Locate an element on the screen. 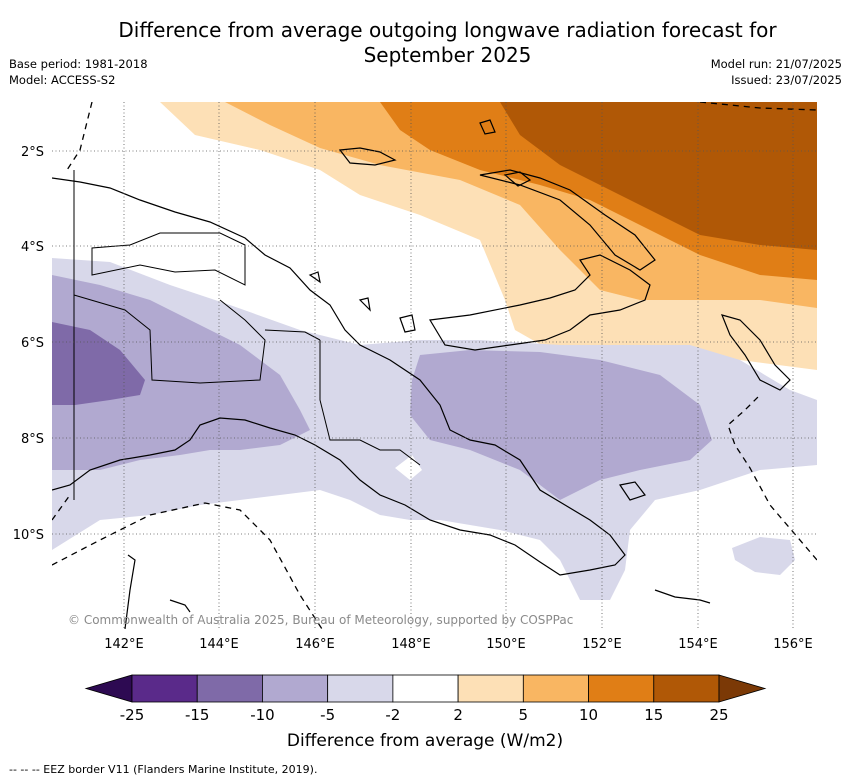 This screenshot has width=850, height=781. model-run: Model run: 21/07/2025 is located at coordinates (776, 64).